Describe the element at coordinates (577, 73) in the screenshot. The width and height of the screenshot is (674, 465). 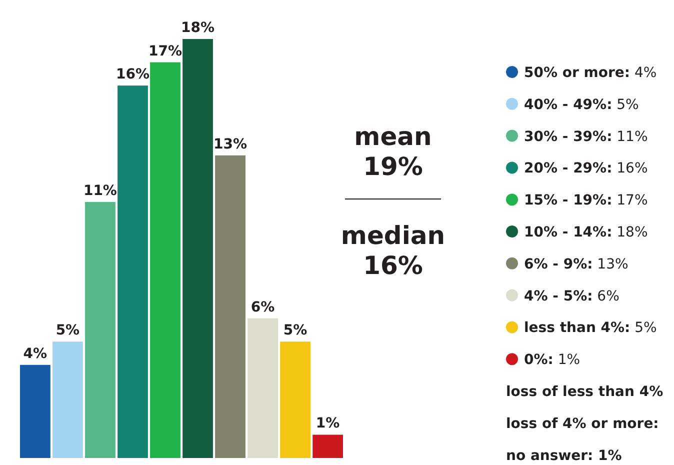
I see `legend-label: 50% or more:` at that location.